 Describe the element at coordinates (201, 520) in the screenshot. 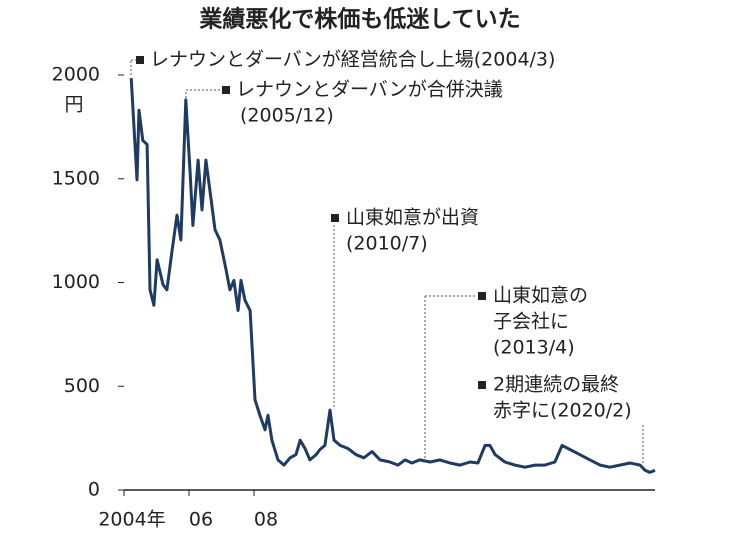

I see `x-tick-label: 06` at that location.